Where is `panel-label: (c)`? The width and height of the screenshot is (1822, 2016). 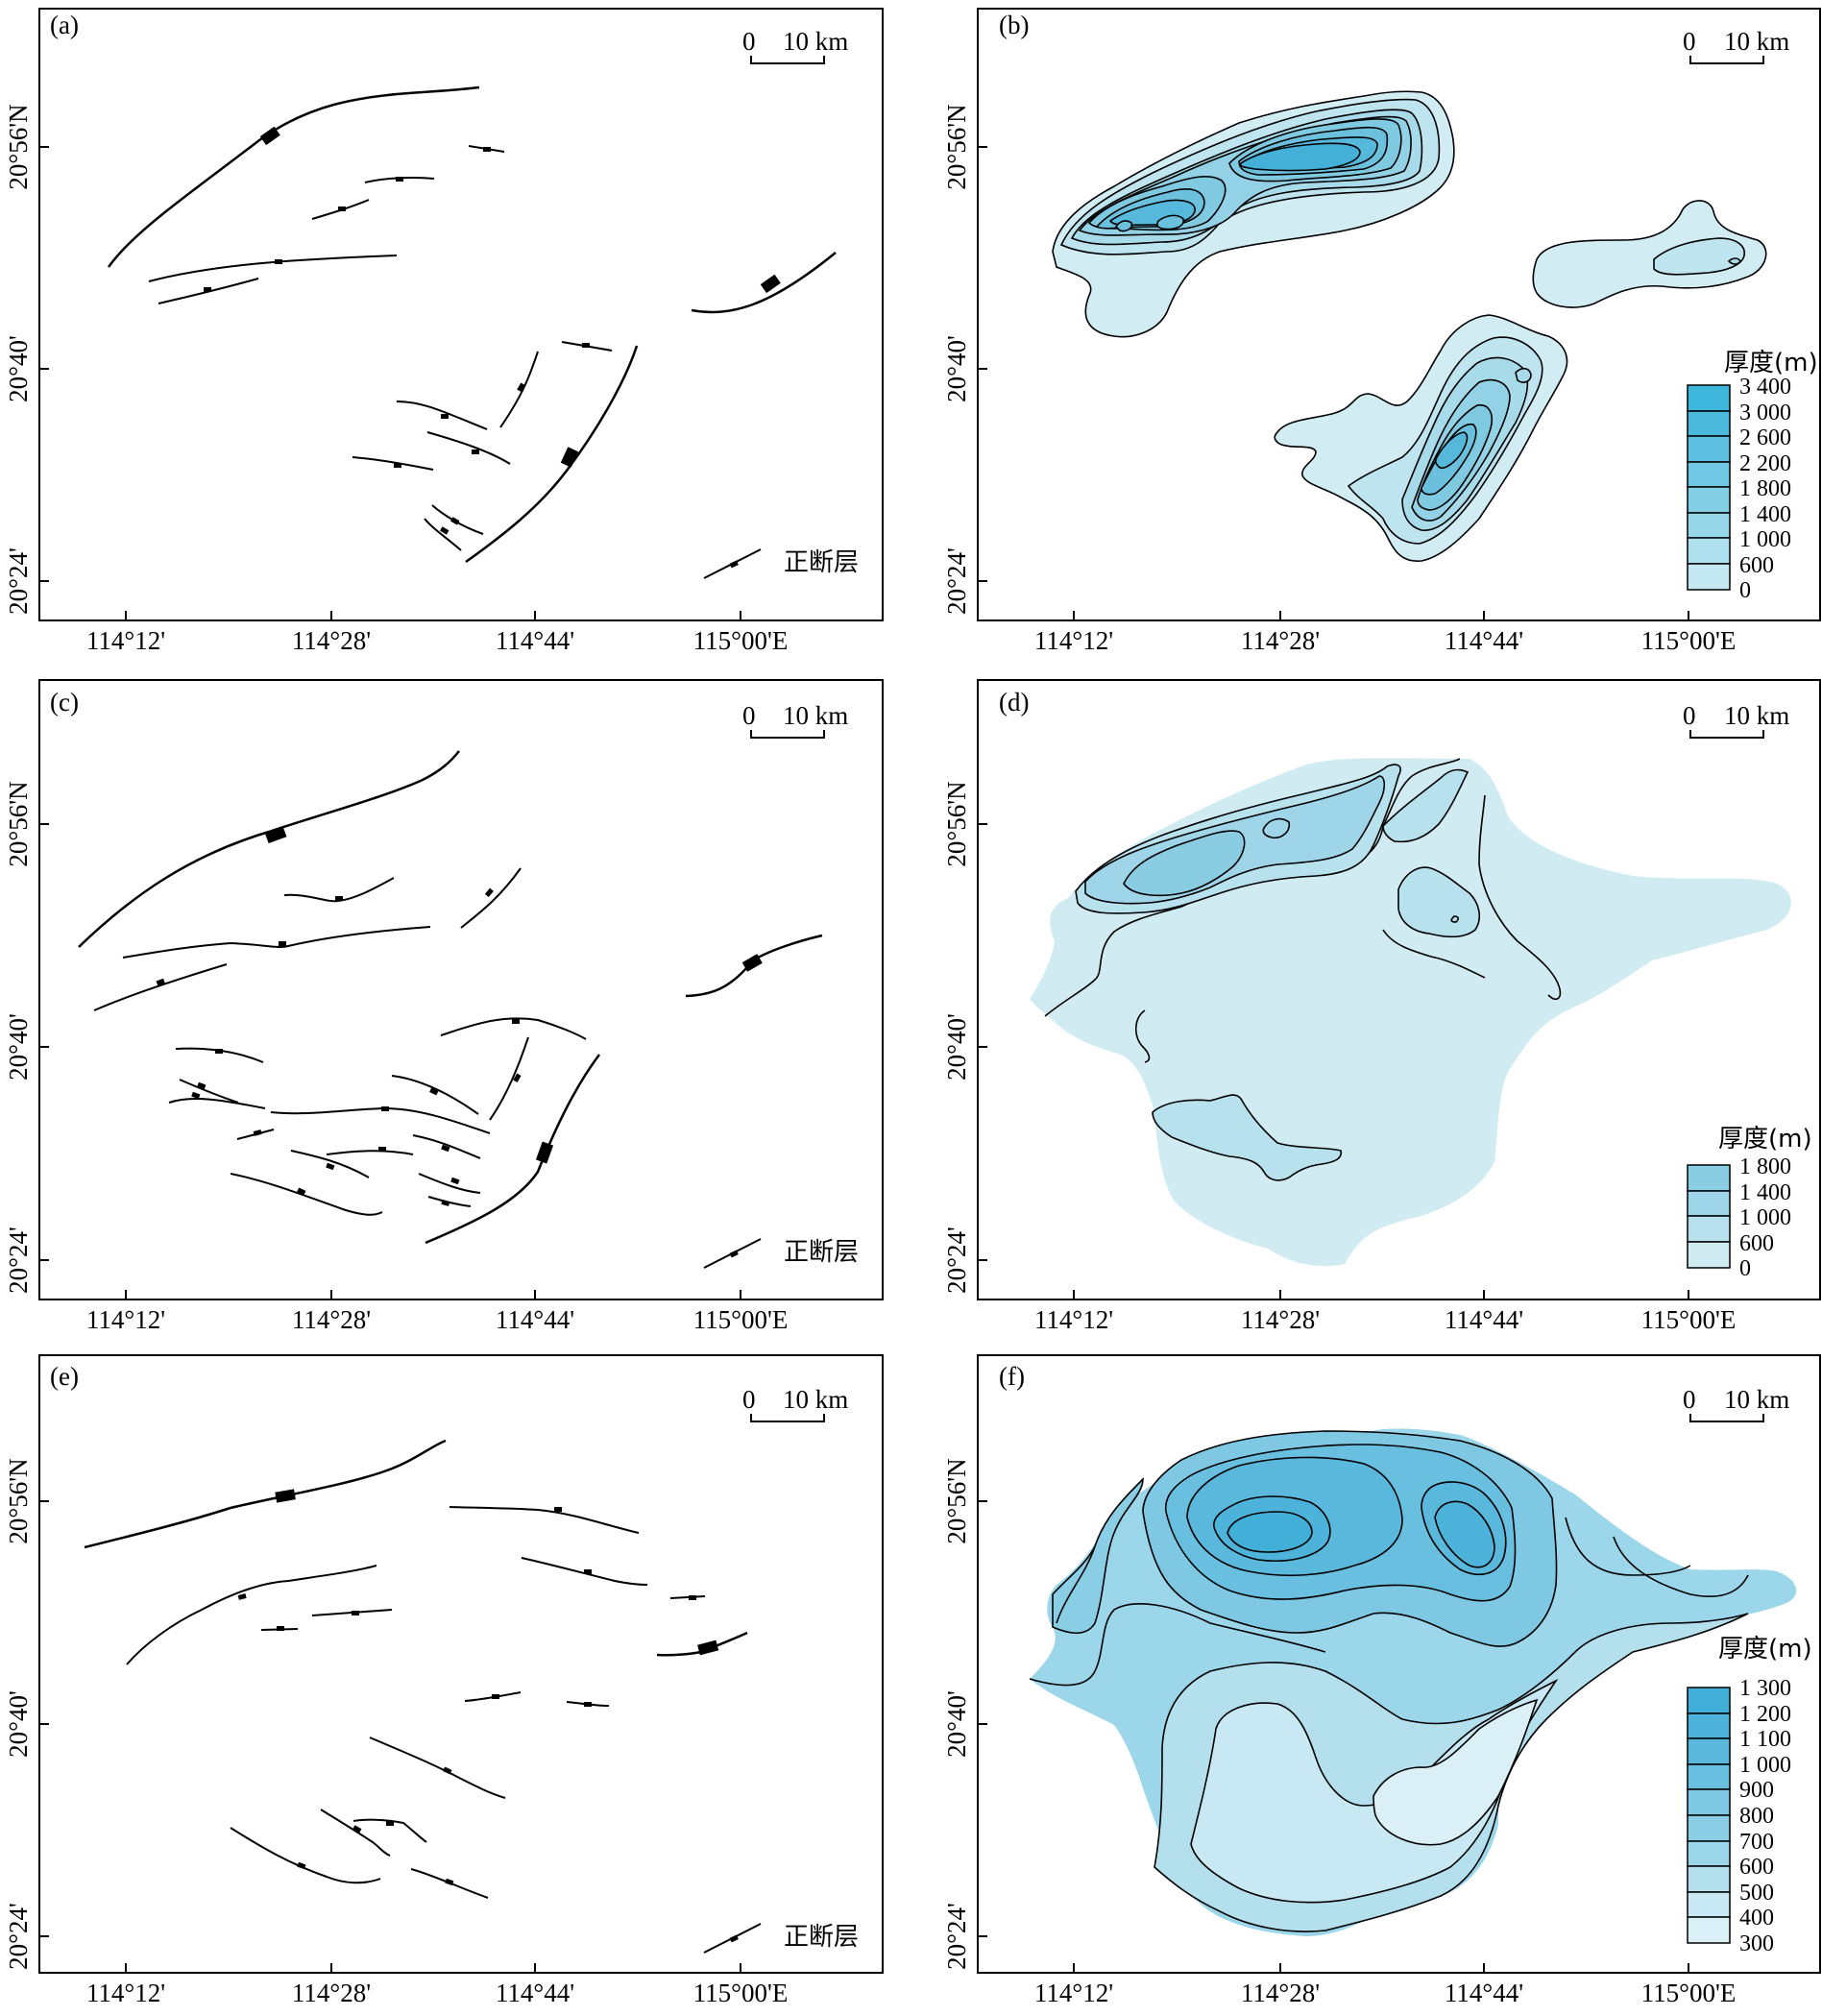
panel-label: (c) is located at coordinates (64, 702).